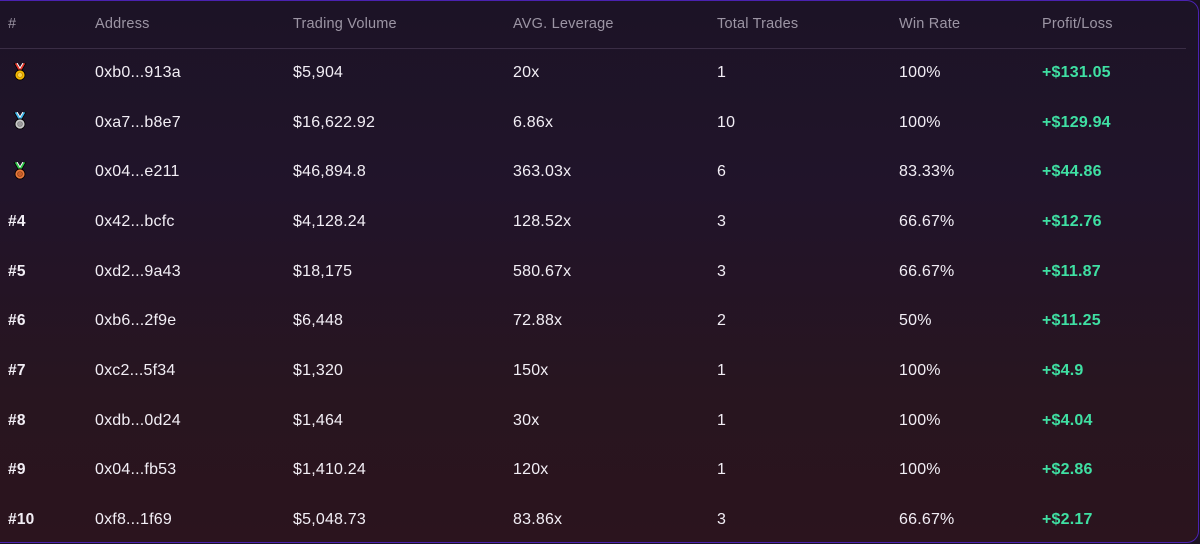  What do you see at coordinates (329, 470) in the screenshot?
I see `trading-volume-cell: $1,410.24` at bounding box center [329, 470].